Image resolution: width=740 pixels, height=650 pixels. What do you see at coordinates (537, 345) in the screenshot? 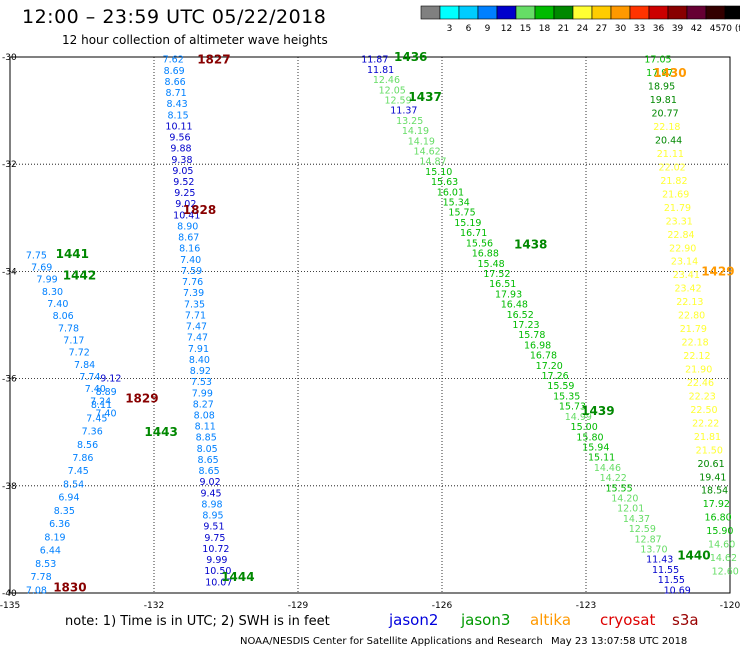
I see `swh-value-label: 16.98` at bounding box center [537, 345].